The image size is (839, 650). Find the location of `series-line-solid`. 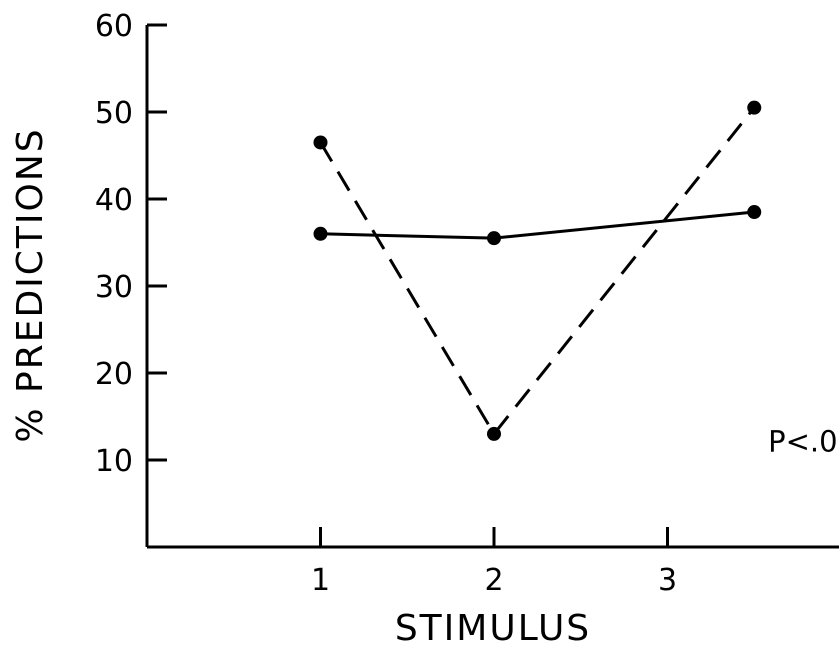

series-line-solid is located at coordinates (537, 225).